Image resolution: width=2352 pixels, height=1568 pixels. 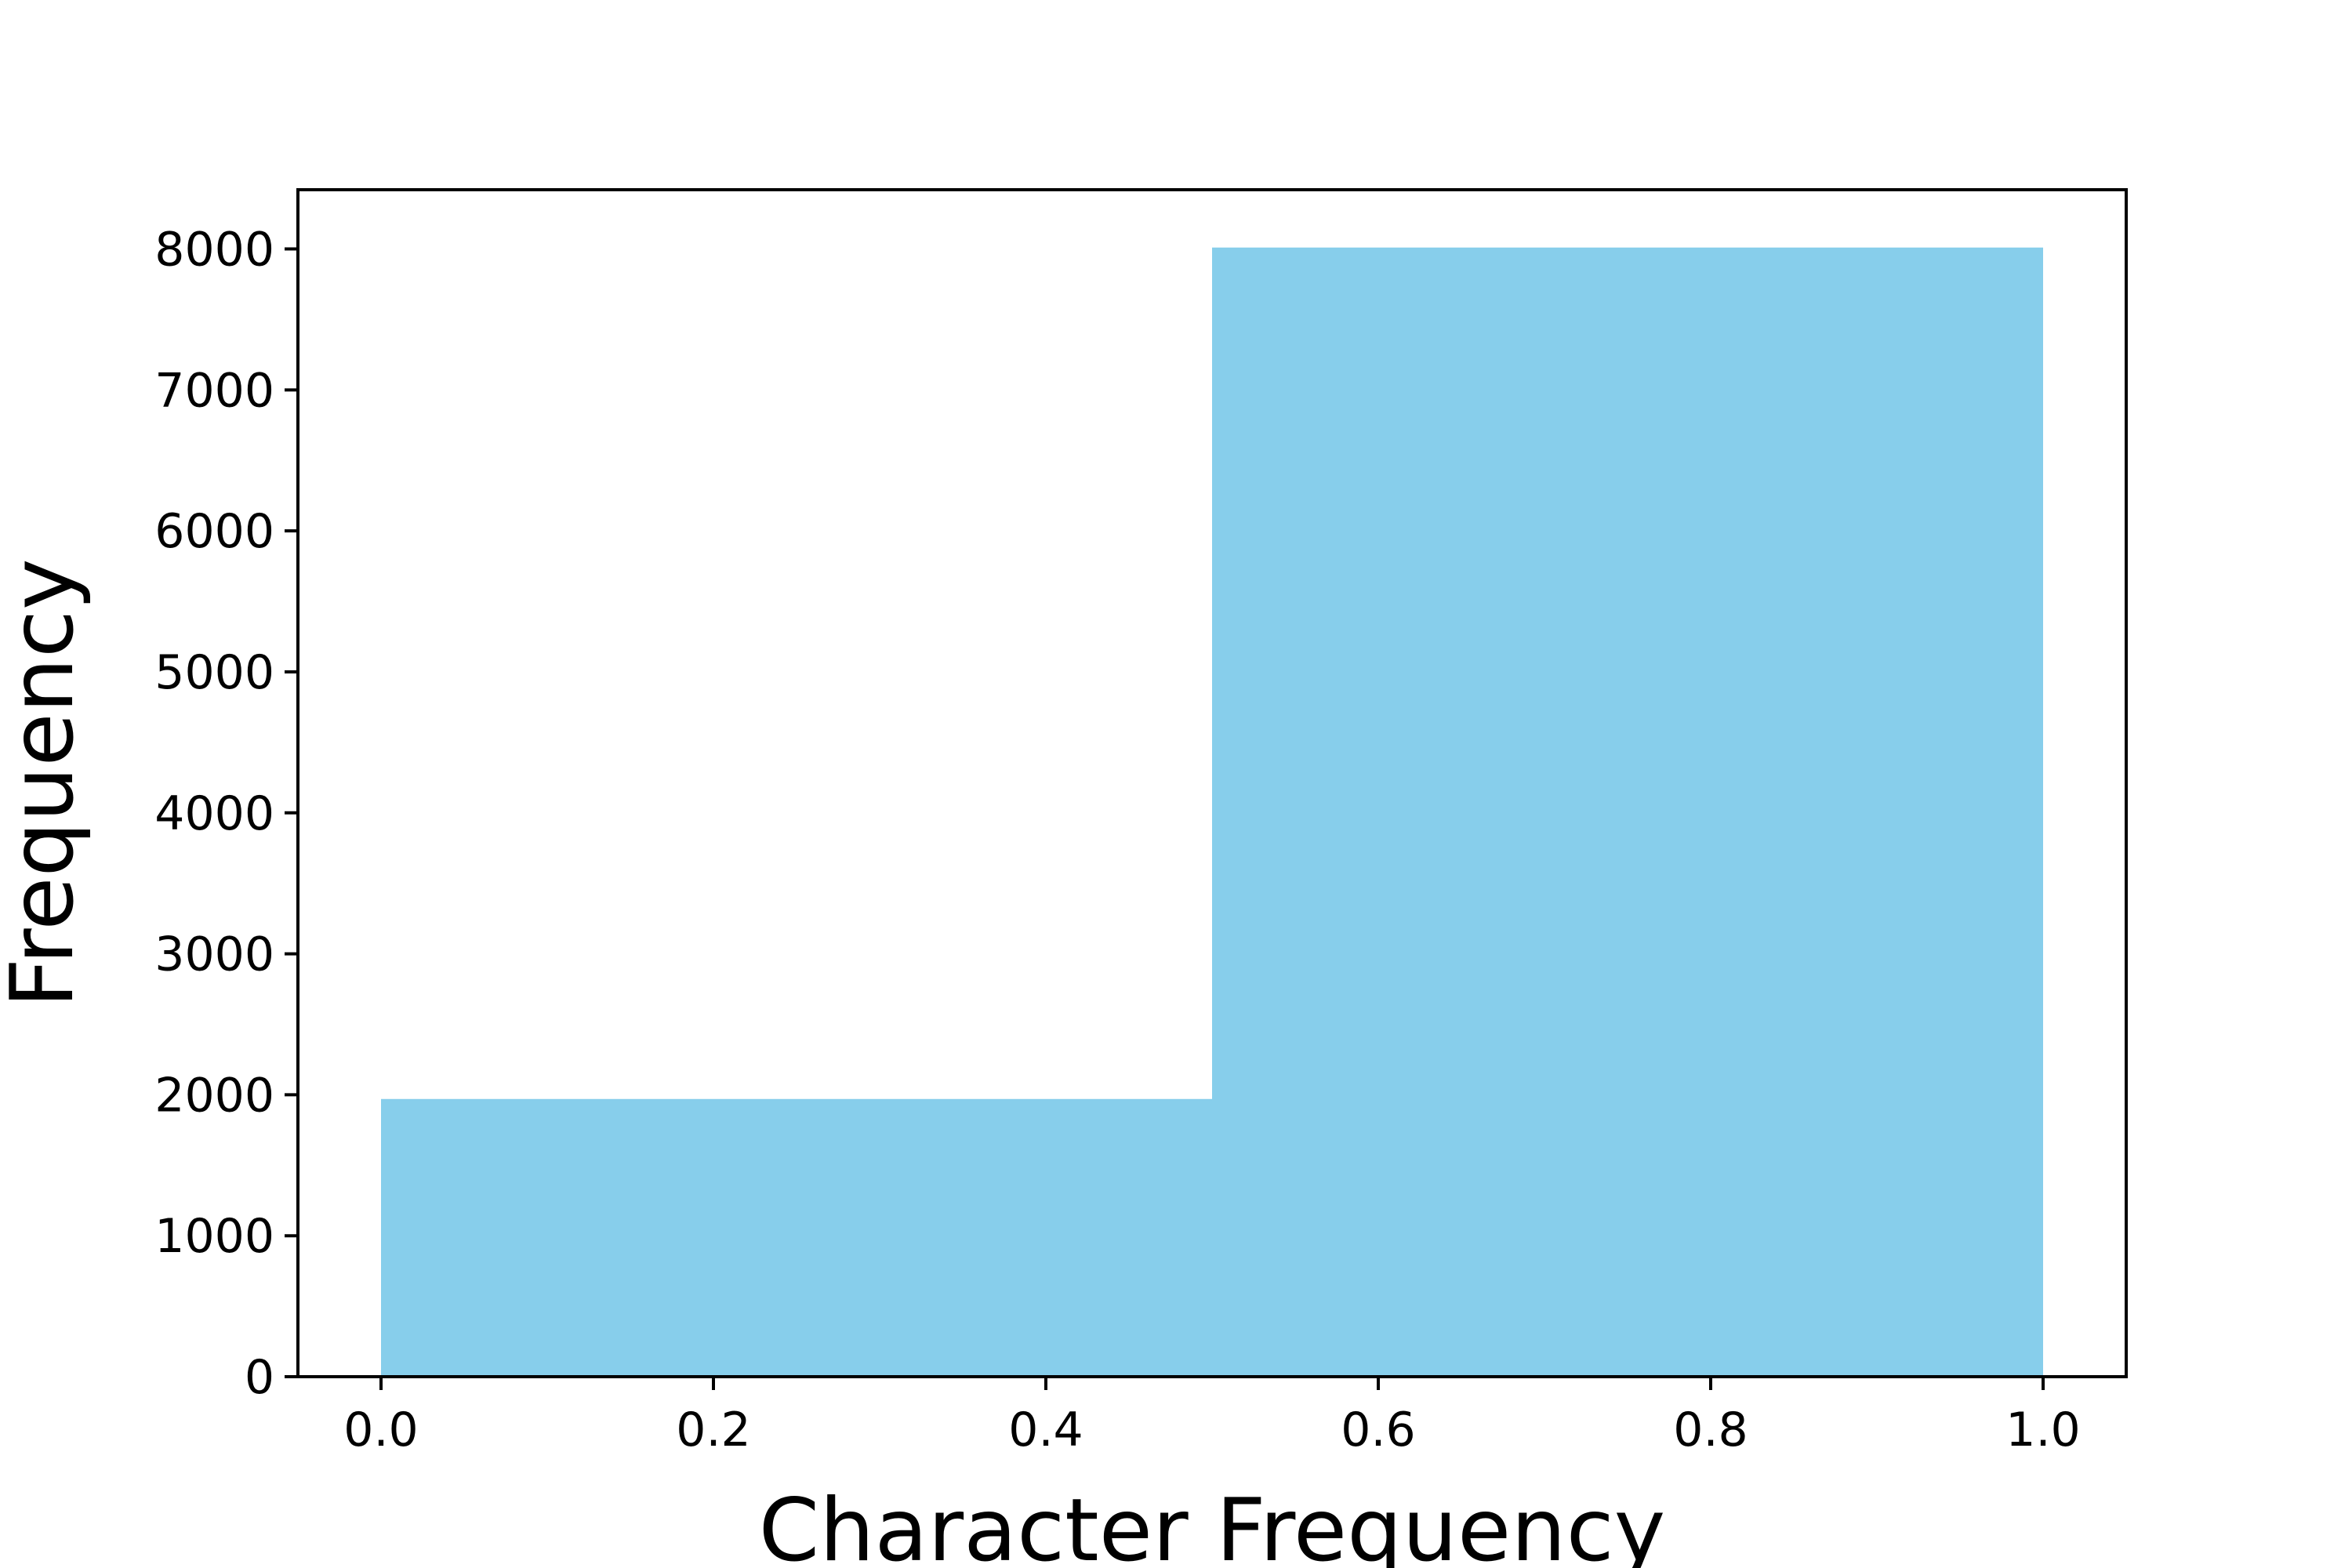 What do you see at coordinates (214, 672) in the screenshot?
I see `y-tick-label-5: 5000` at bounding box center [214, 672].